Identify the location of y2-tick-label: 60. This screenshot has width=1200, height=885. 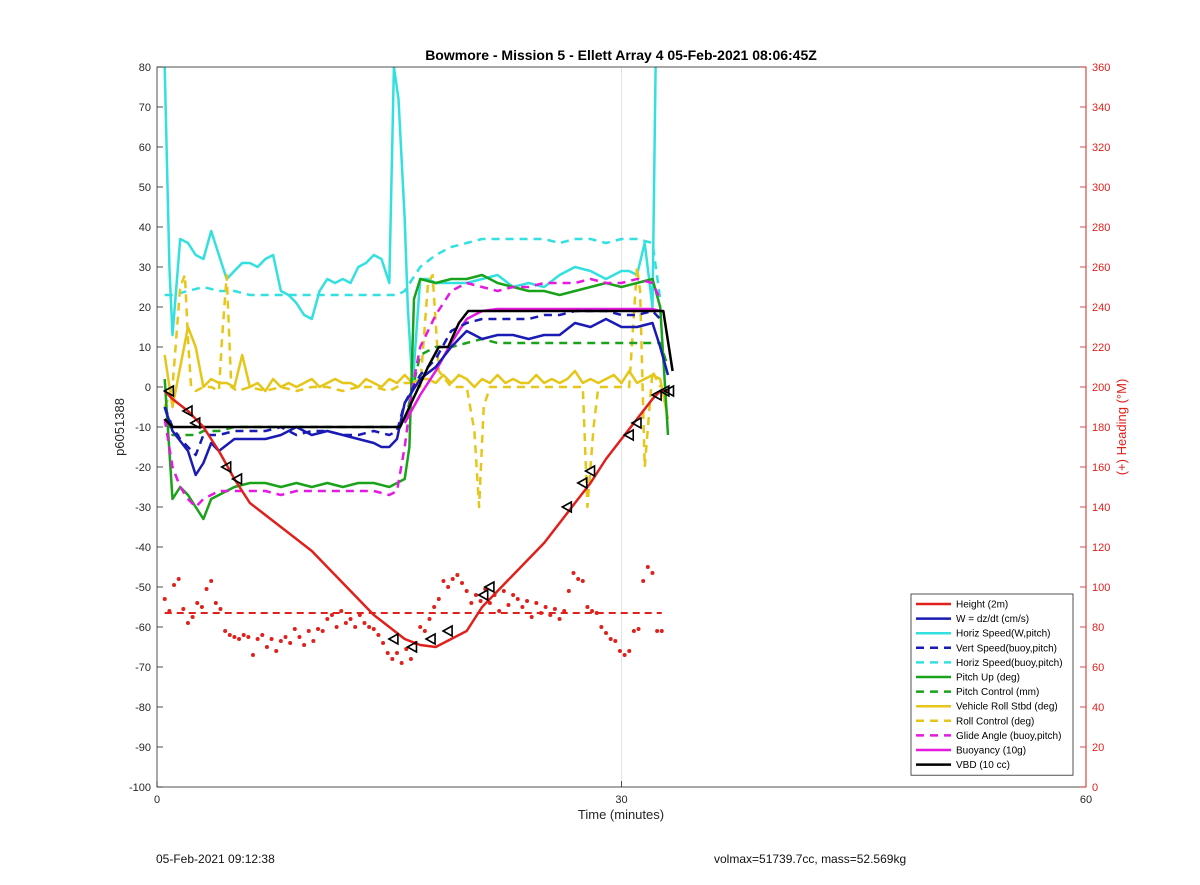
(1098, 668).